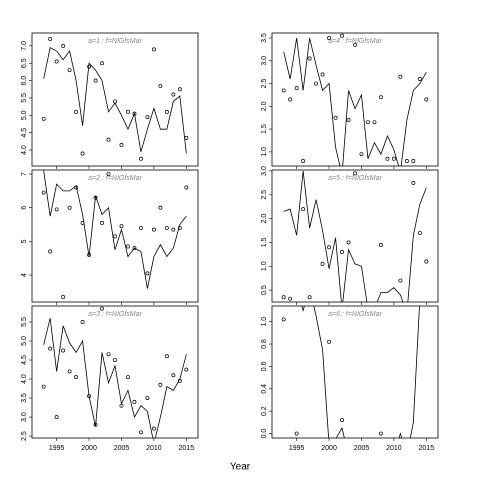  Describe the element at coordinates (24, 63) in the screenshot. I see `y-tick-label: 6.5` at that location.